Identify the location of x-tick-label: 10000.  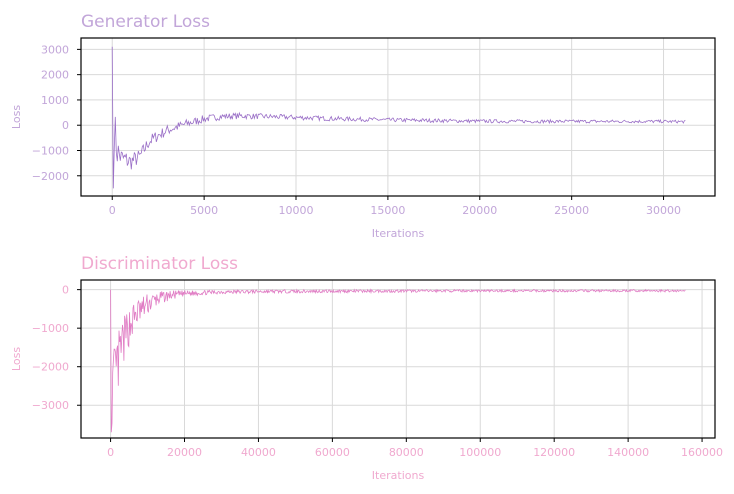
(296, 210).